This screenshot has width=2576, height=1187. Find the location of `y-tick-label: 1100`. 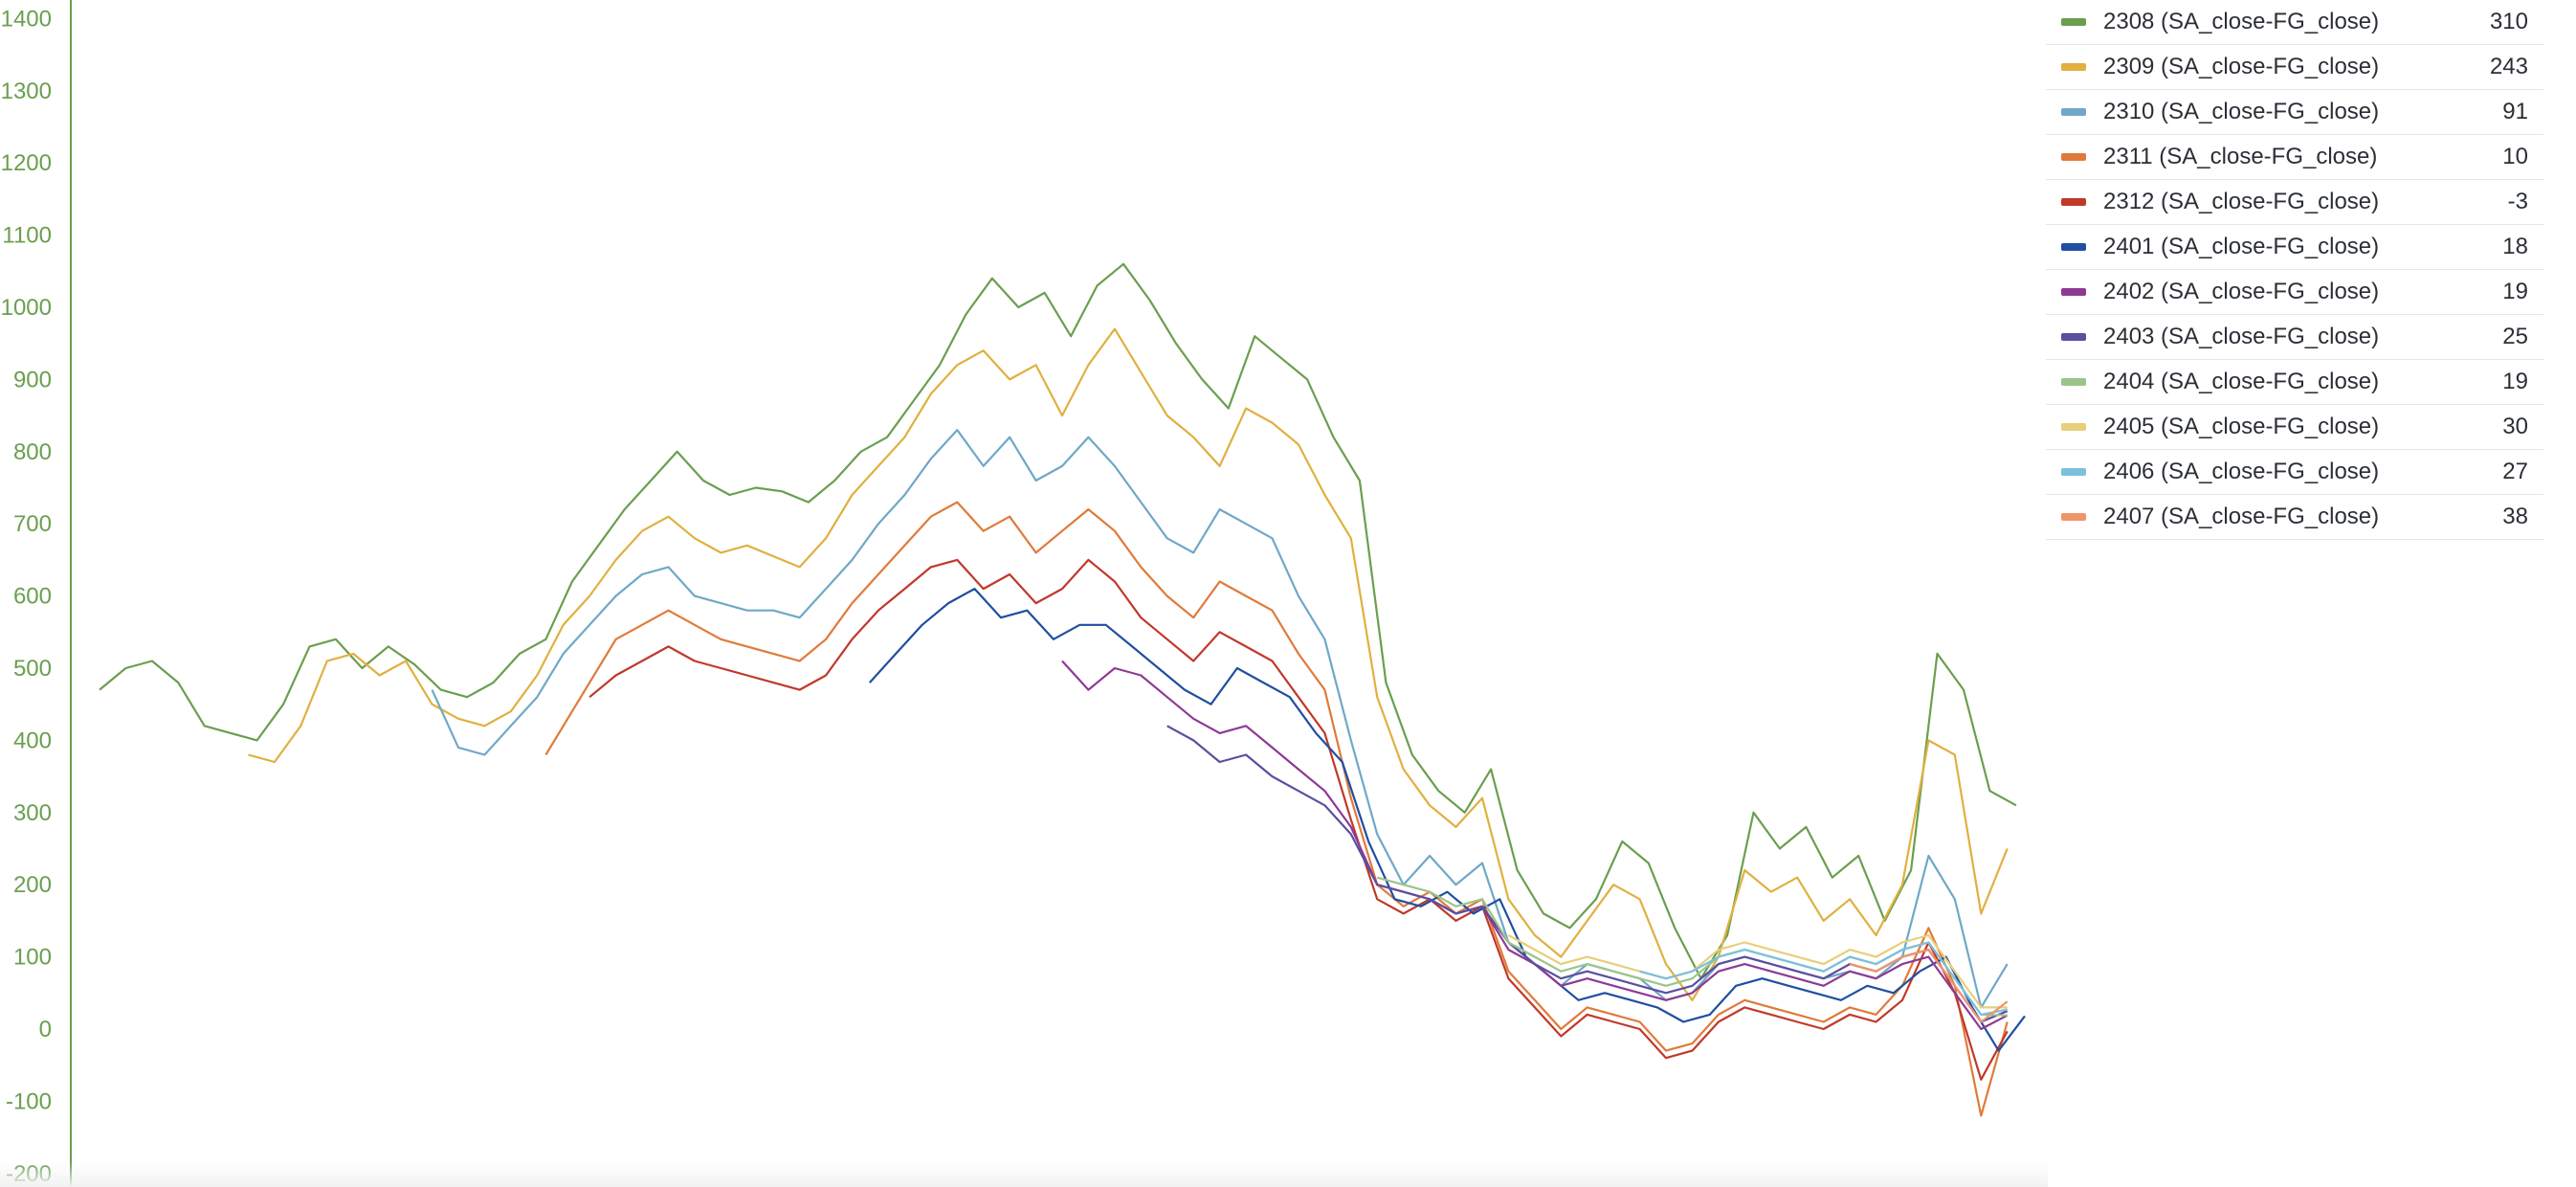

y-tick-label: 1100 is located at coordinates (27, 236).